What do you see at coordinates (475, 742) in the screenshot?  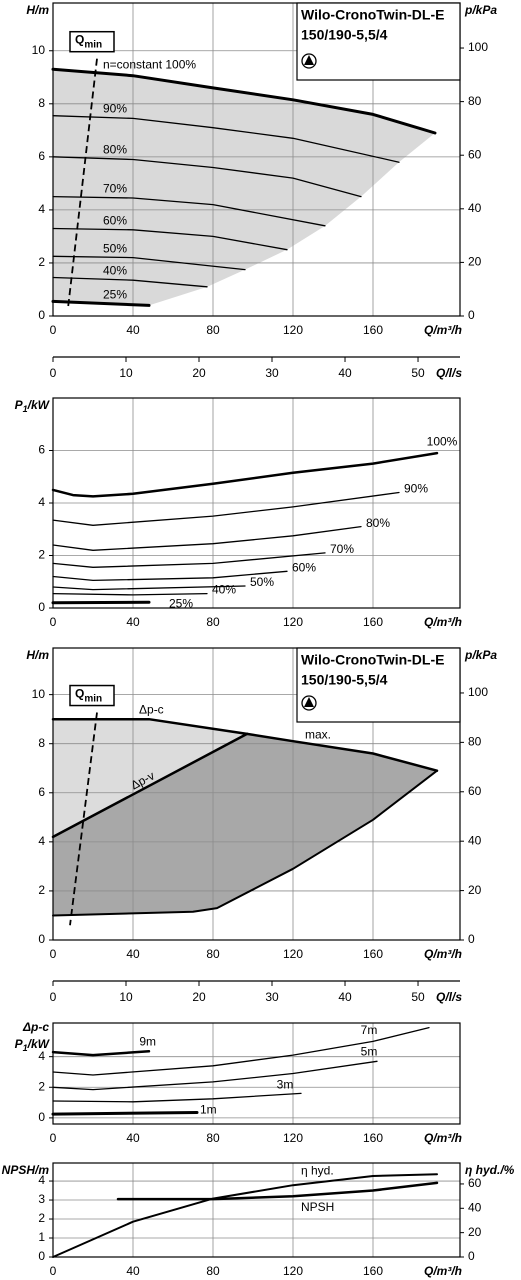 I see `y2-tick-label: 80` at bounding box center [475, 742].